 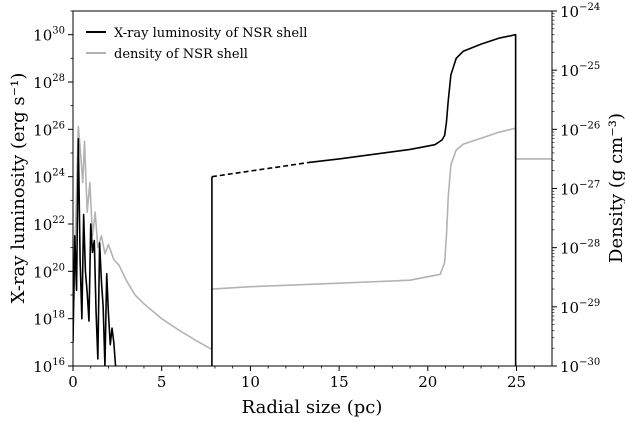 I want to click on legend-label-luminosity: X-ray luminosity of NSR shell, so click(x=210, y=33).